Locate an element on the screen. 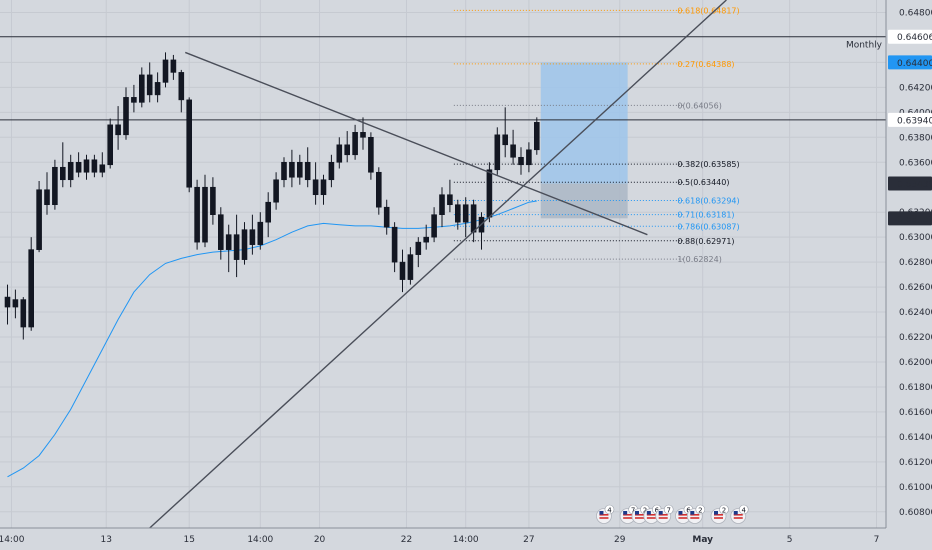 The height and width of the screenshot is (550, 932). price-marker: 0.63430 is located at coordinates (910, 183).